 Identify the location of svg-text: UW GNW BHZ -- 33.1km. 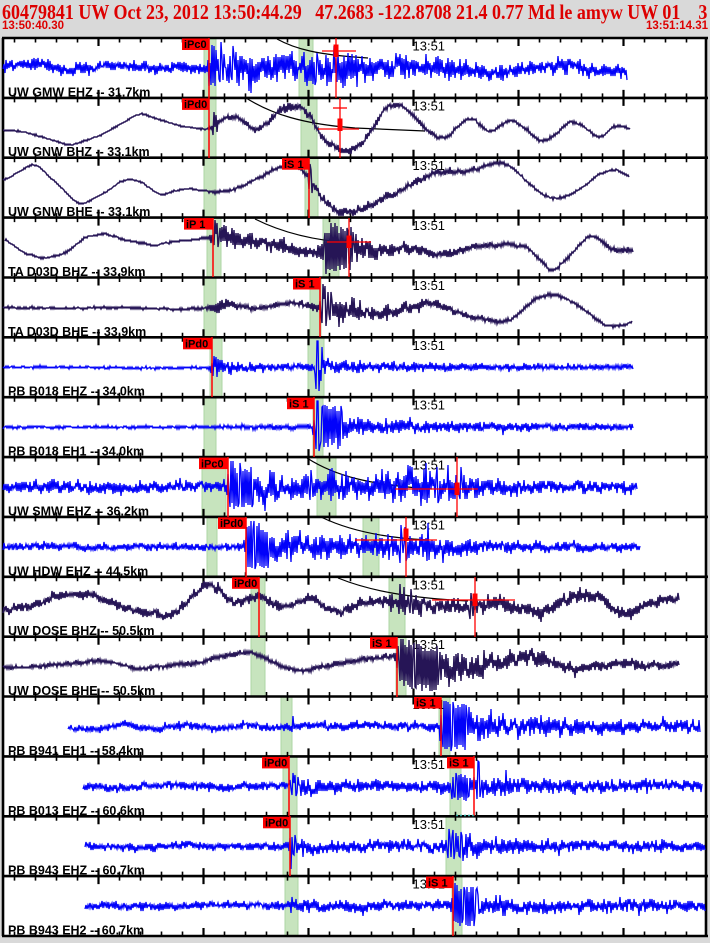
(79, 152).